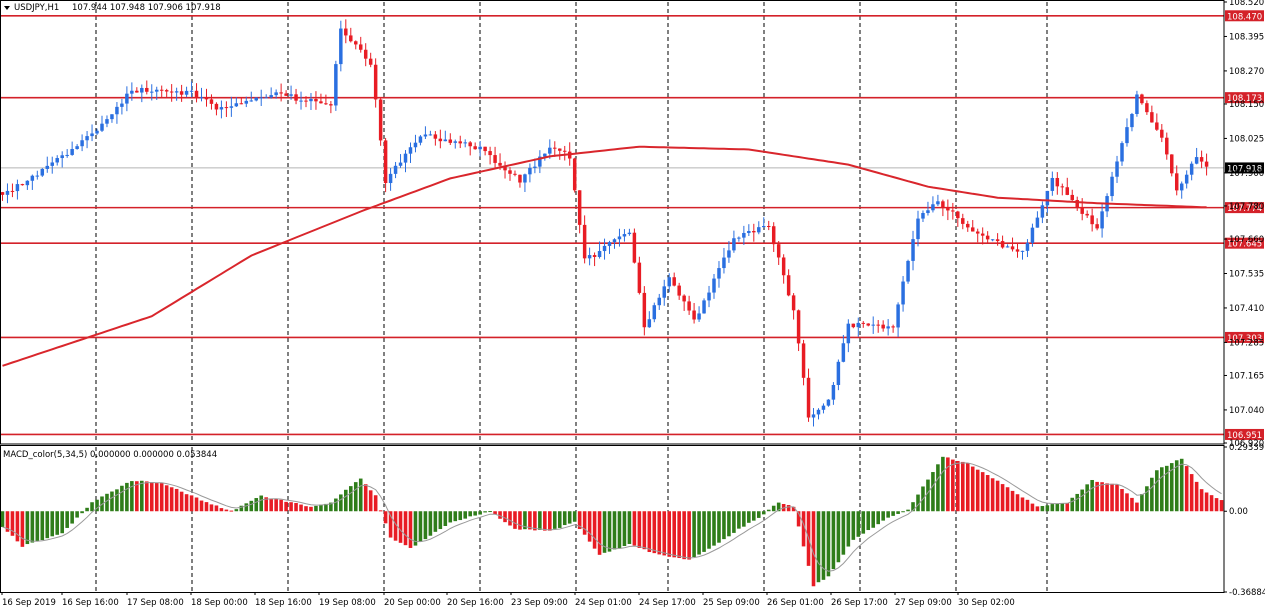  What do you see at coordinates (1246, 4) in the screenshot?
I see `price-tick-label: 108.520` at bounding box center [1246, 4].